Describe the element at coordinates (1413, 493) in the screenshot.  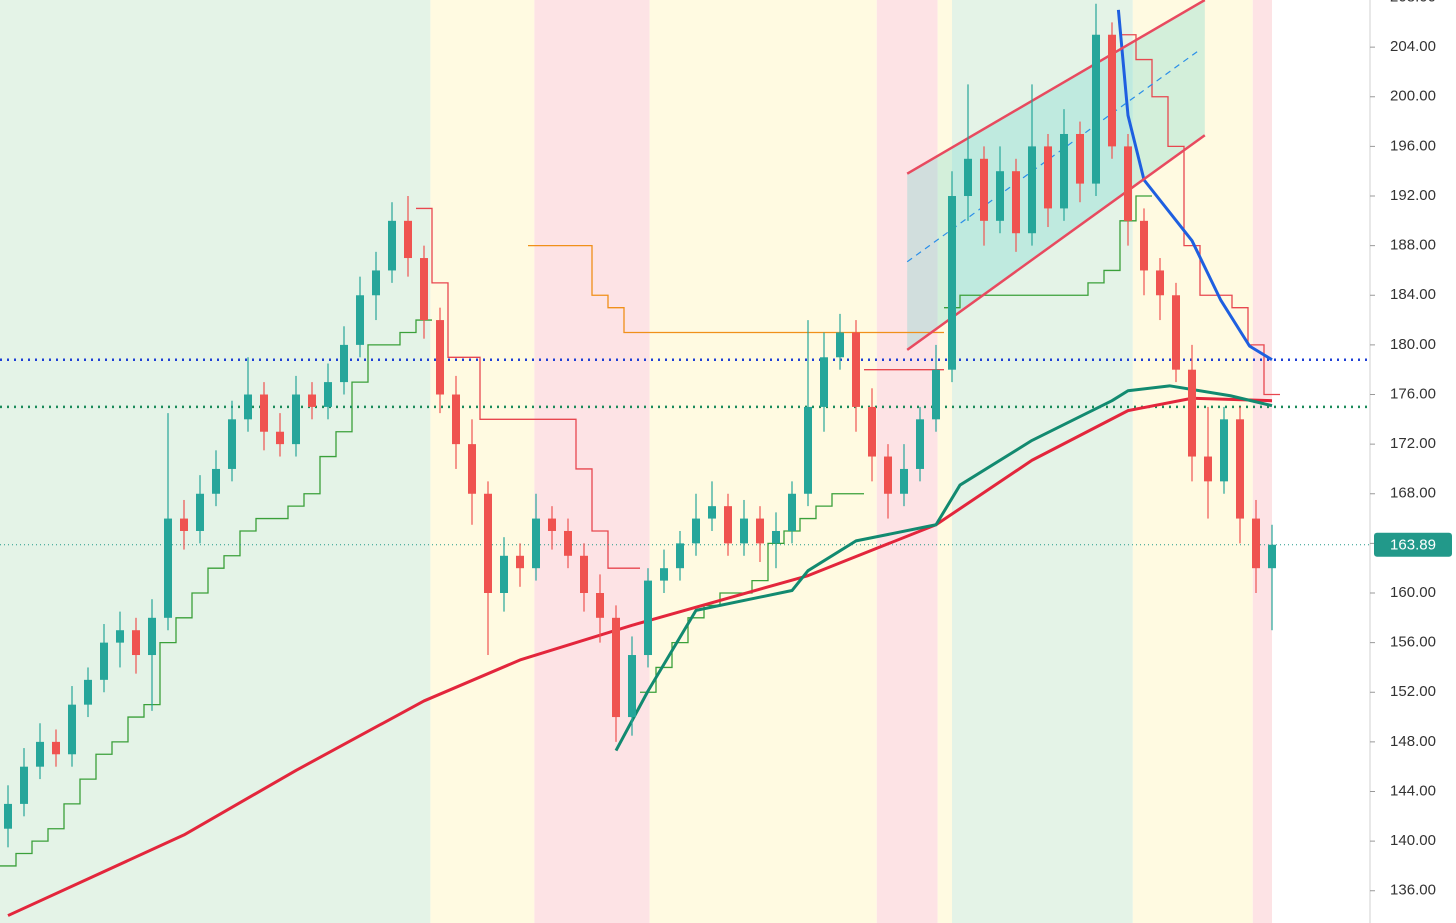
I see `y-tick-label: 168.00` at that location.